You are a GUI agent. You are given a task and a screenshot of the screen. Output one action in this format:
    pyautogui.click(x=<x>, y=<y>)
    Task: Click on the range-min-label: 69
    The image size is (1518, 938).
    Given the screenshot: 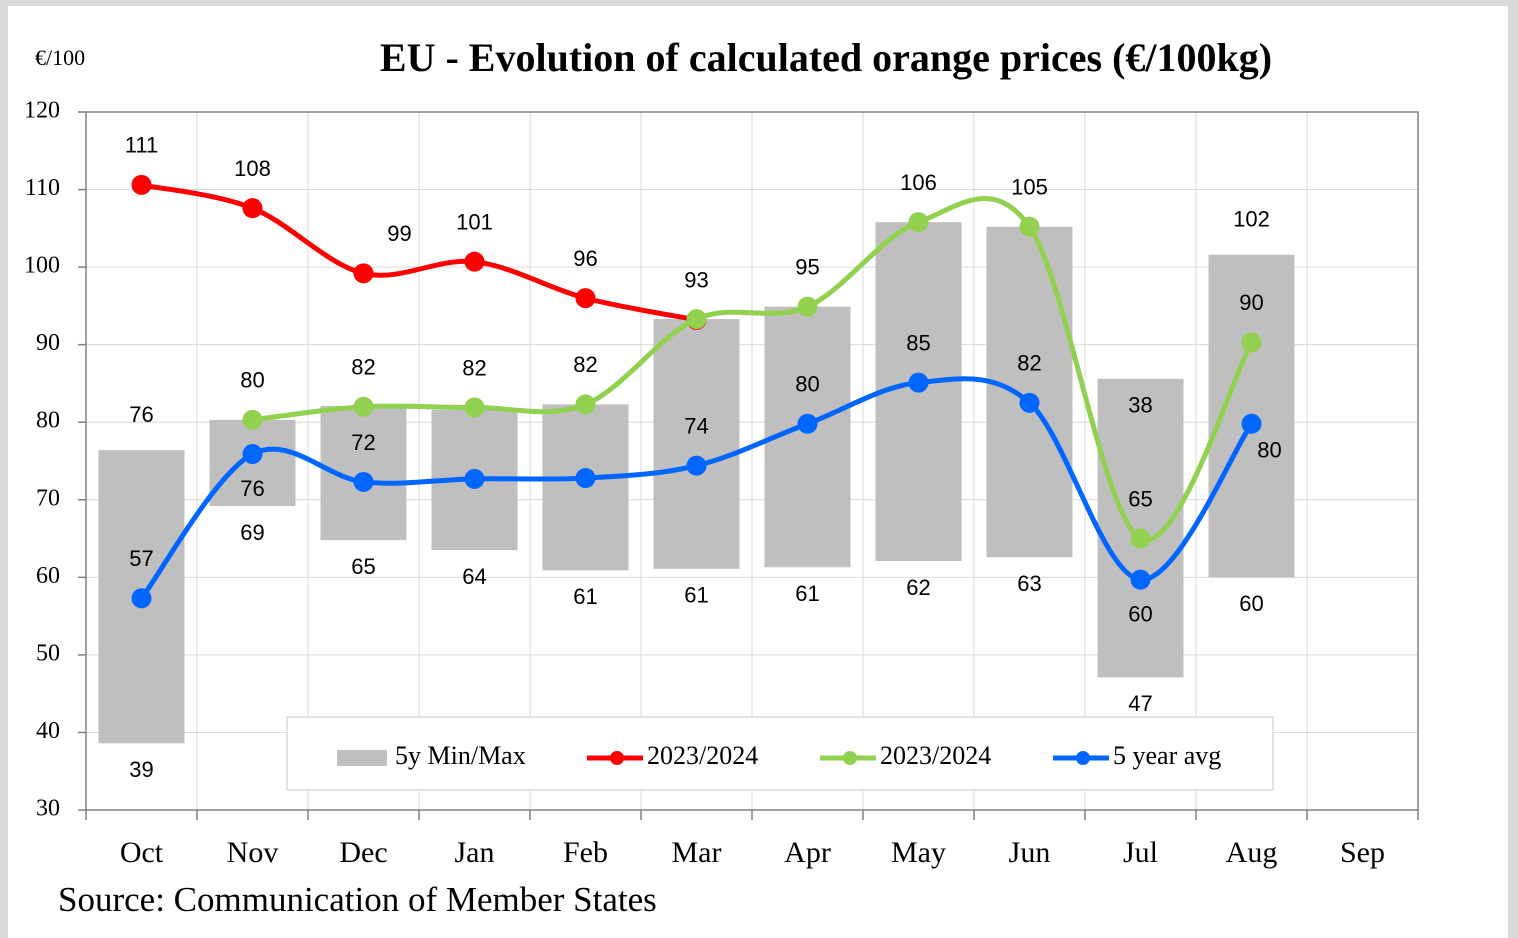 What is the action you would take?
    pyautogui.click(x=252, y=532)
    